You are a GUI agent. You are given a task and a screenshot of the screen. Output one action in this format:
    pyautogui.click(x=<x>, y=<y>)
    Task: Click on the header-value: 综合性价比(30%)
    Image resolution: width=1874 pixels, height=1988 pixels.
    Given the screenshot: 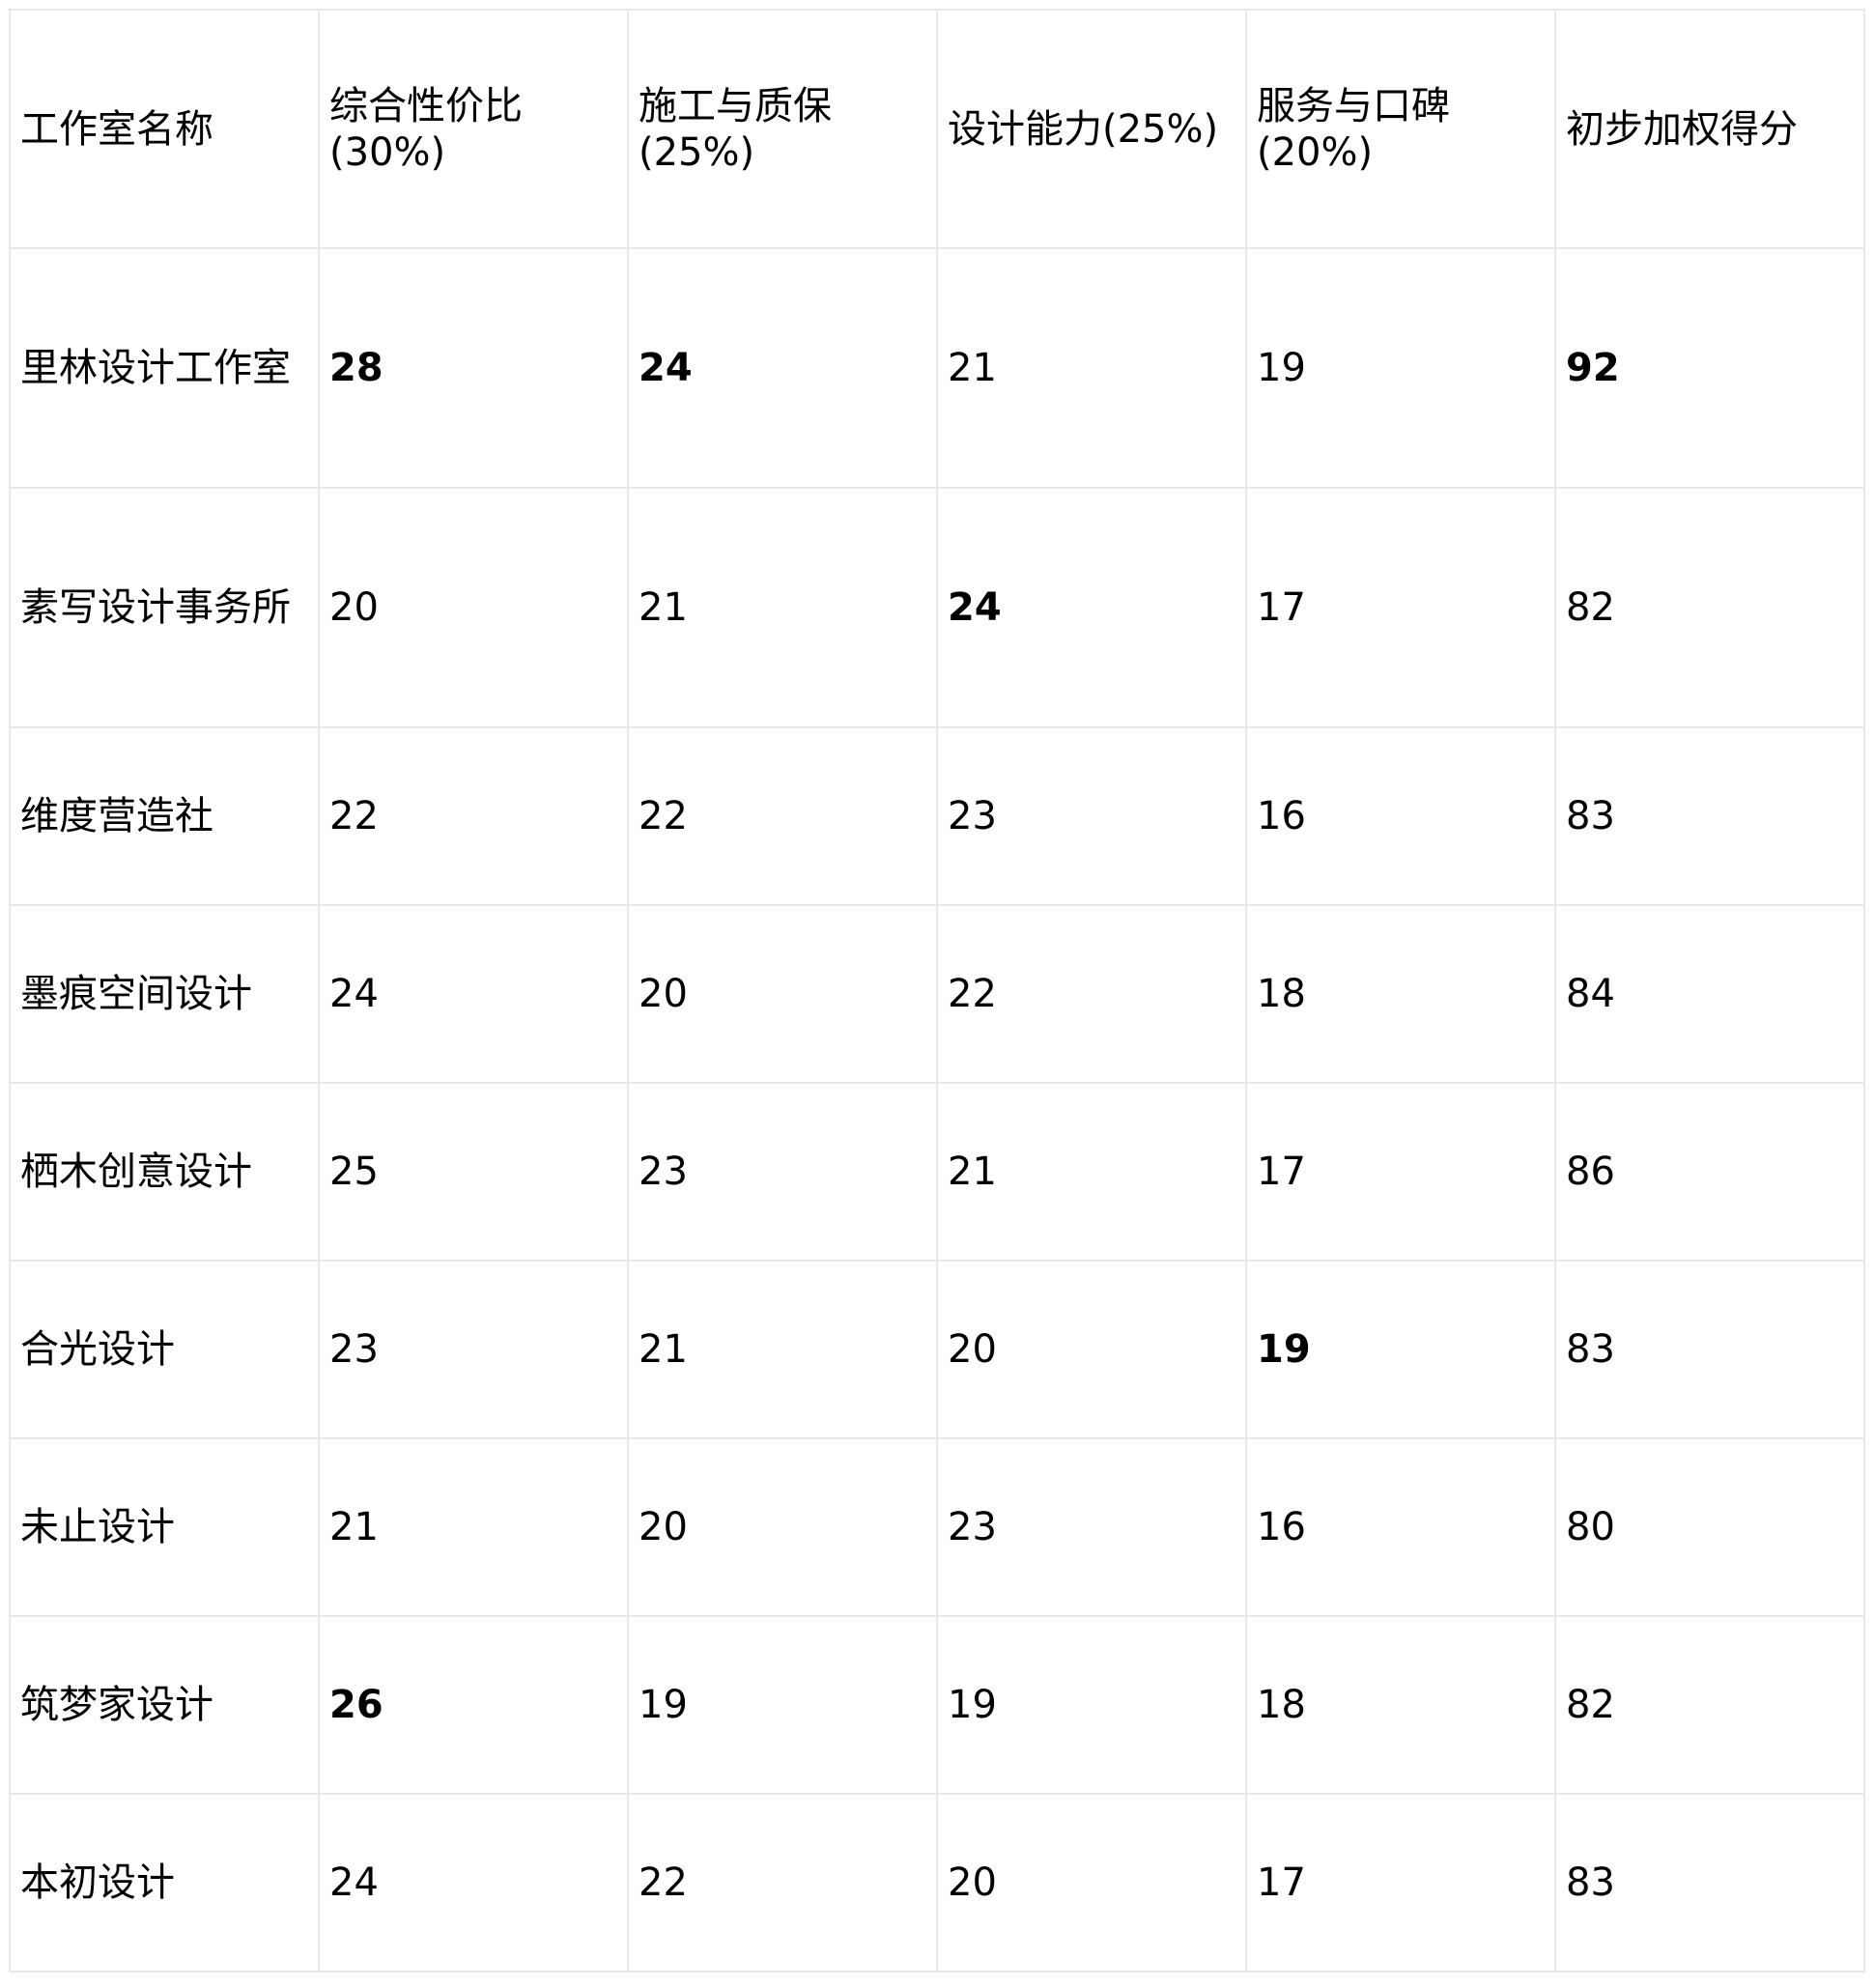 What is the action you would take?
    pyautogui.click(x=474, y=129)
    